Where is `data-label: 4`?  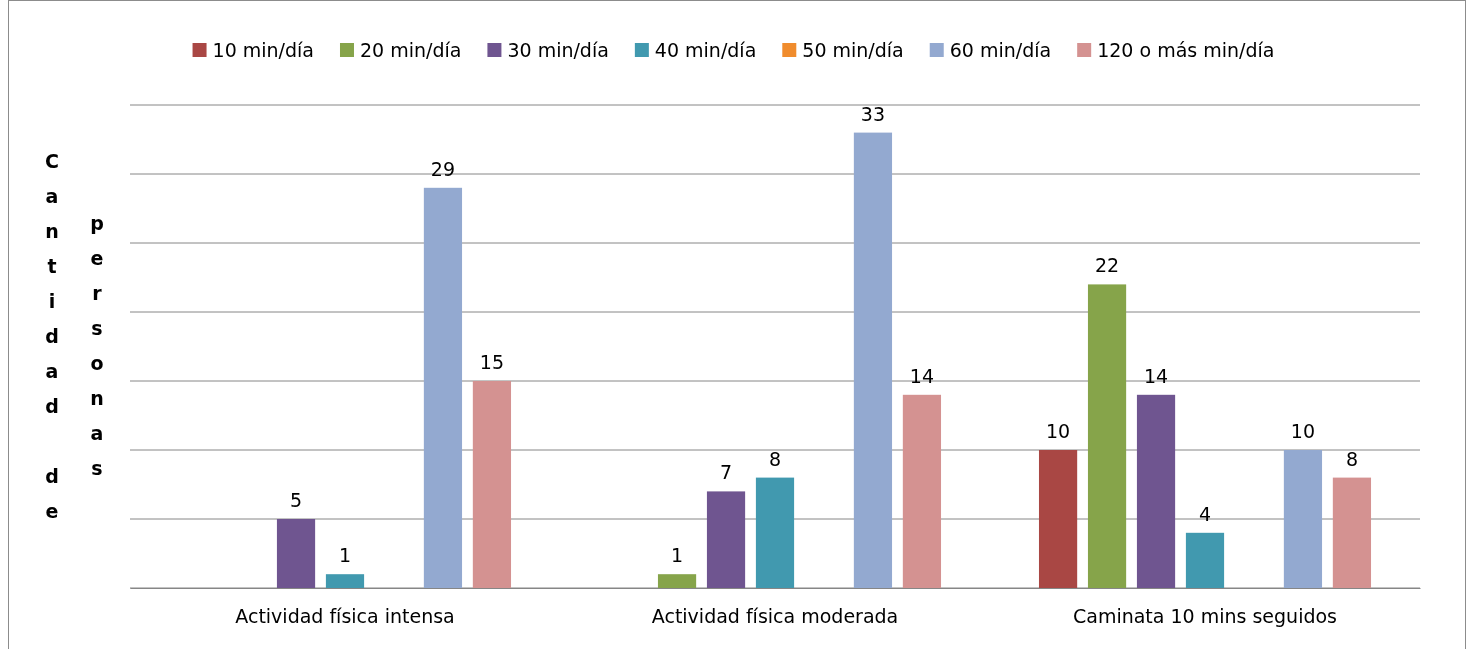 data-label: 4 is located at coordinates (1205, 513).